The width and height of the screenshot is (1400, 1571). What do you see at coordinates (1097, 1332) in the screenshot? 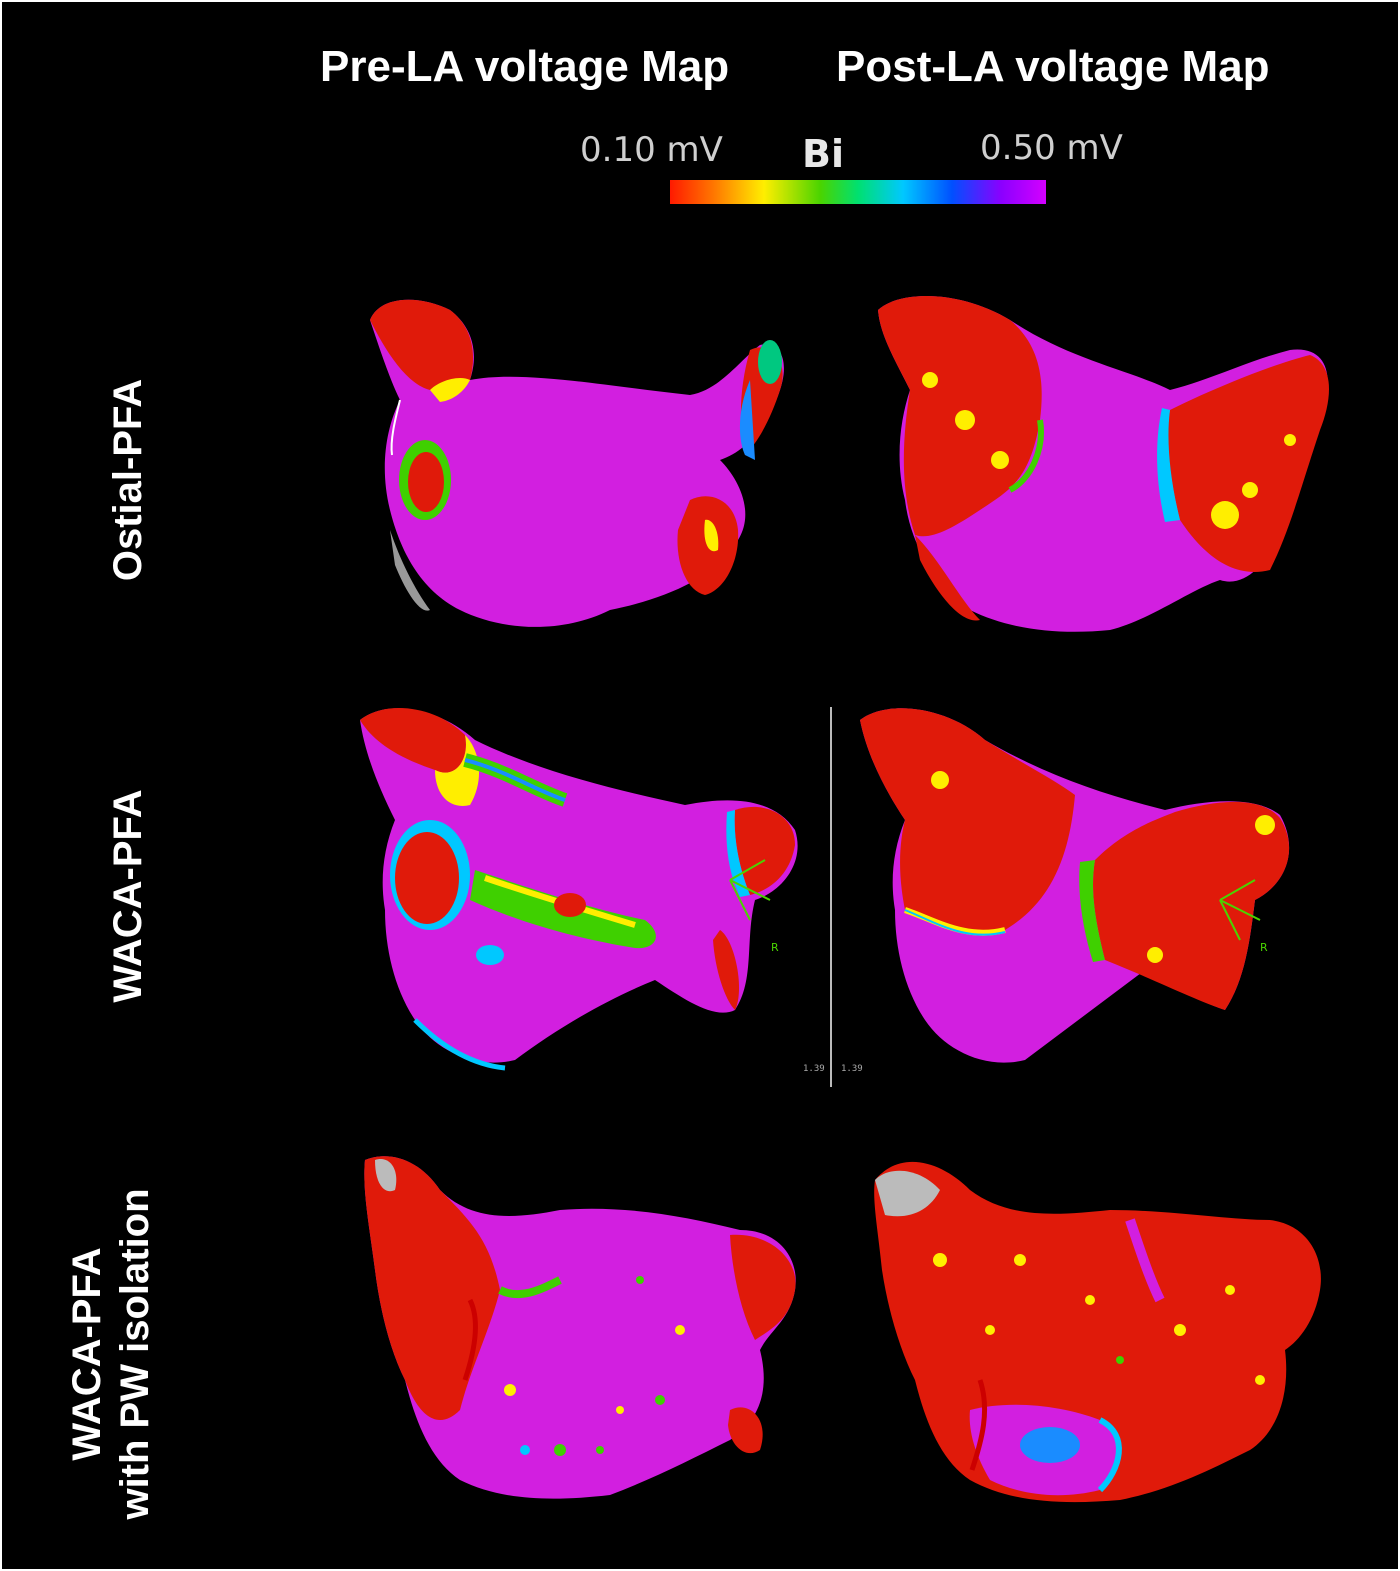
I see `waca-pw-post-map` at bounding box center [1097, 1332].